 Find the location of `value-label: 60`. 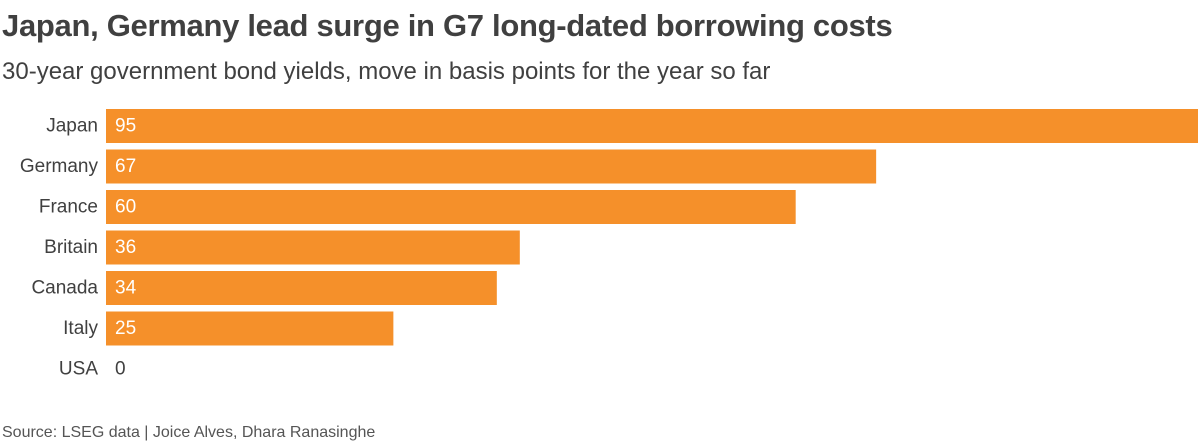

value-label: 60 is located at coordinates (125, 207).